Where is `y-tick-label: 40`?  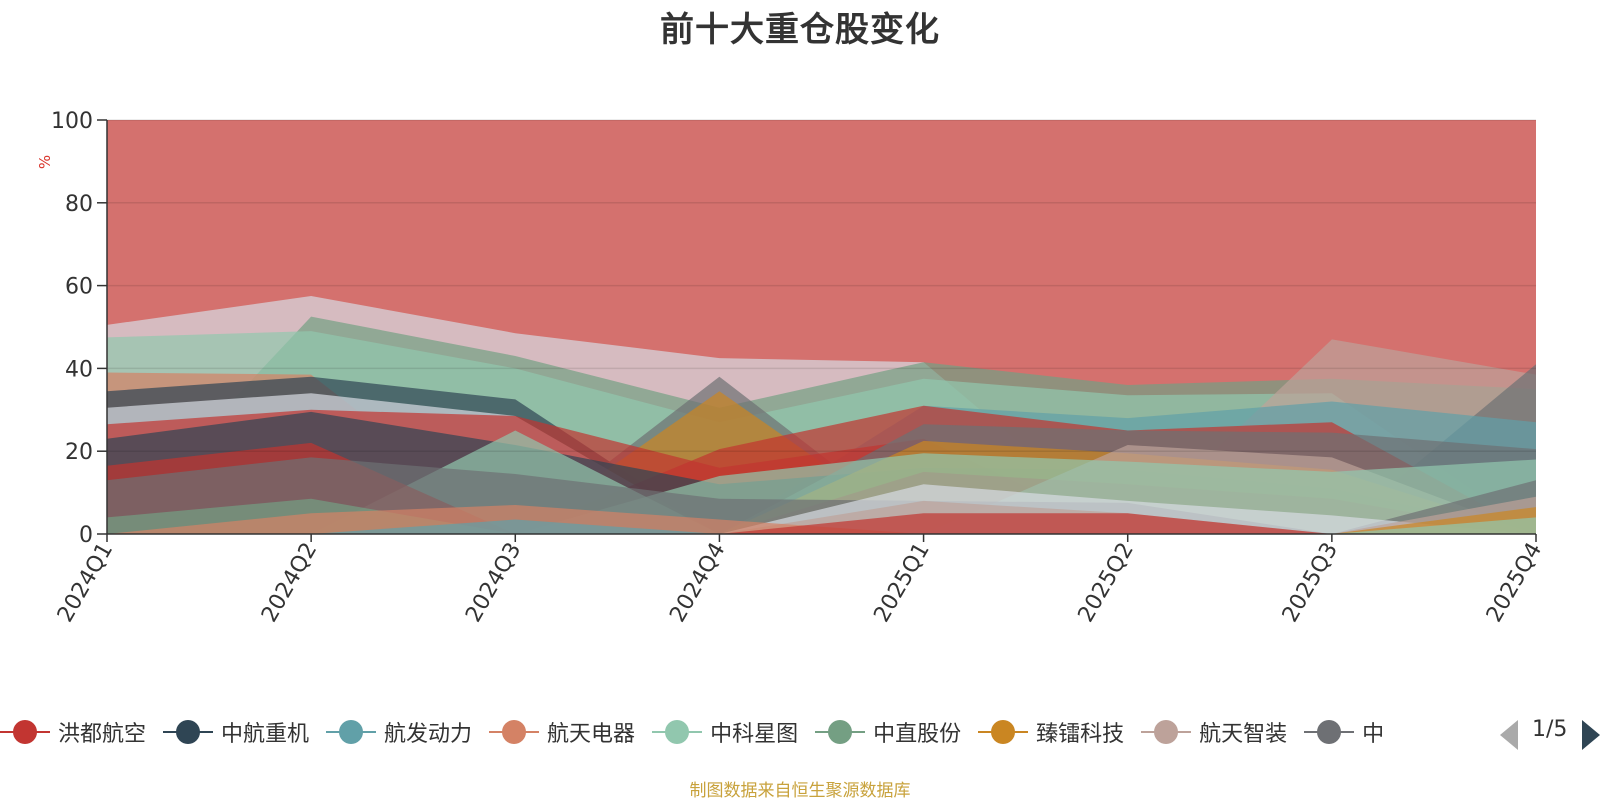 y-tick-label: 40 is located at coordinates (79, 369).